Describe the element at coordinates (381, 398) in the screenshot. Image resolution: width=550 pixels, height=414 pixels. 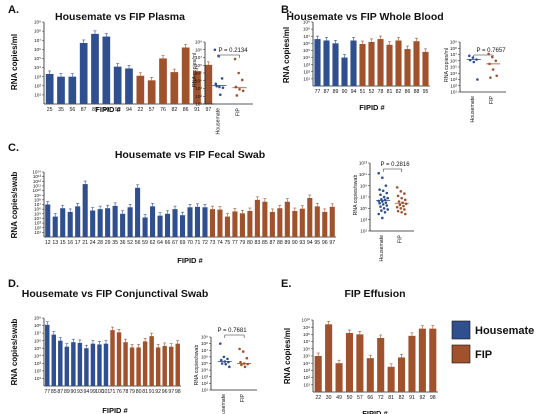
I see `x-tick-label: 72` at that location.